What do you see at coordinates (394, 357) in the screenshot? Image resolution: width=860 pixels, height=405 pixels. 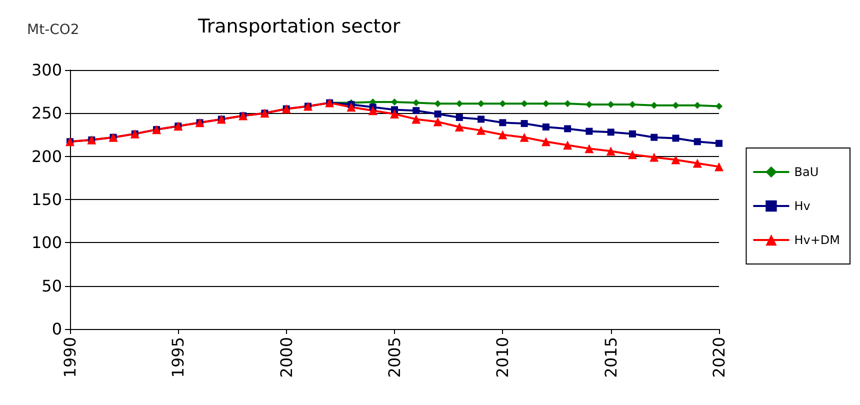 I see `x-tick-label: 2005` at bounding box center [394, 357].